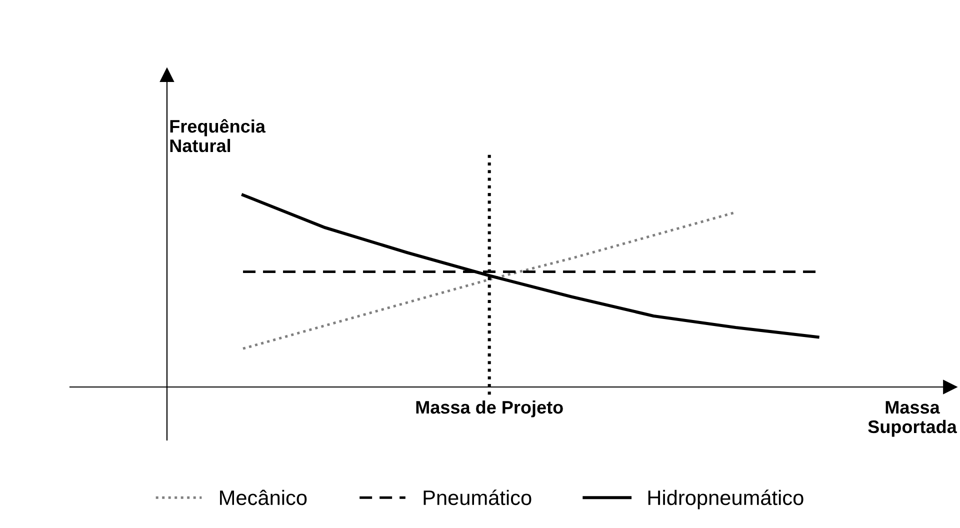 The image size is (960, 528). Describe the element at coordinates (912, 419) in the screenshot. I see `x-axis-title: Massa Suportada` at that location.